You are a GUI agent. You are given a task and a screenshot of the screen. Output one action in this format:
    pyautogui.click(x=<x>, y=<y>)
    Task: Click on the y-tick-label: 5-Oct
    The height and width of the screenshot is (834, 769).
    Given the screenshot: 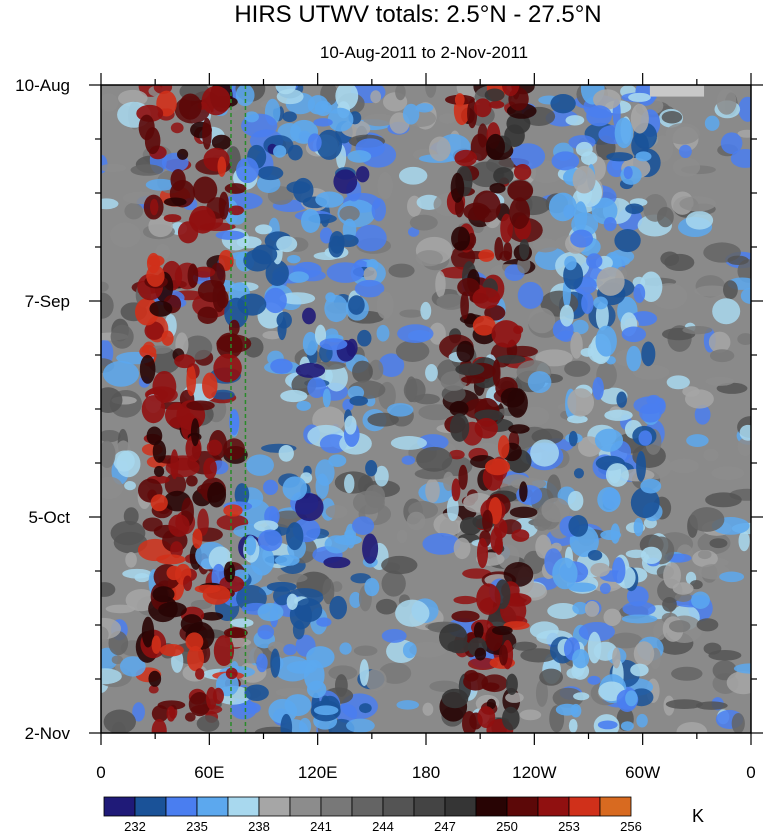 What is the action you would take?
    pyautogui.click(x=49, y=517)
    